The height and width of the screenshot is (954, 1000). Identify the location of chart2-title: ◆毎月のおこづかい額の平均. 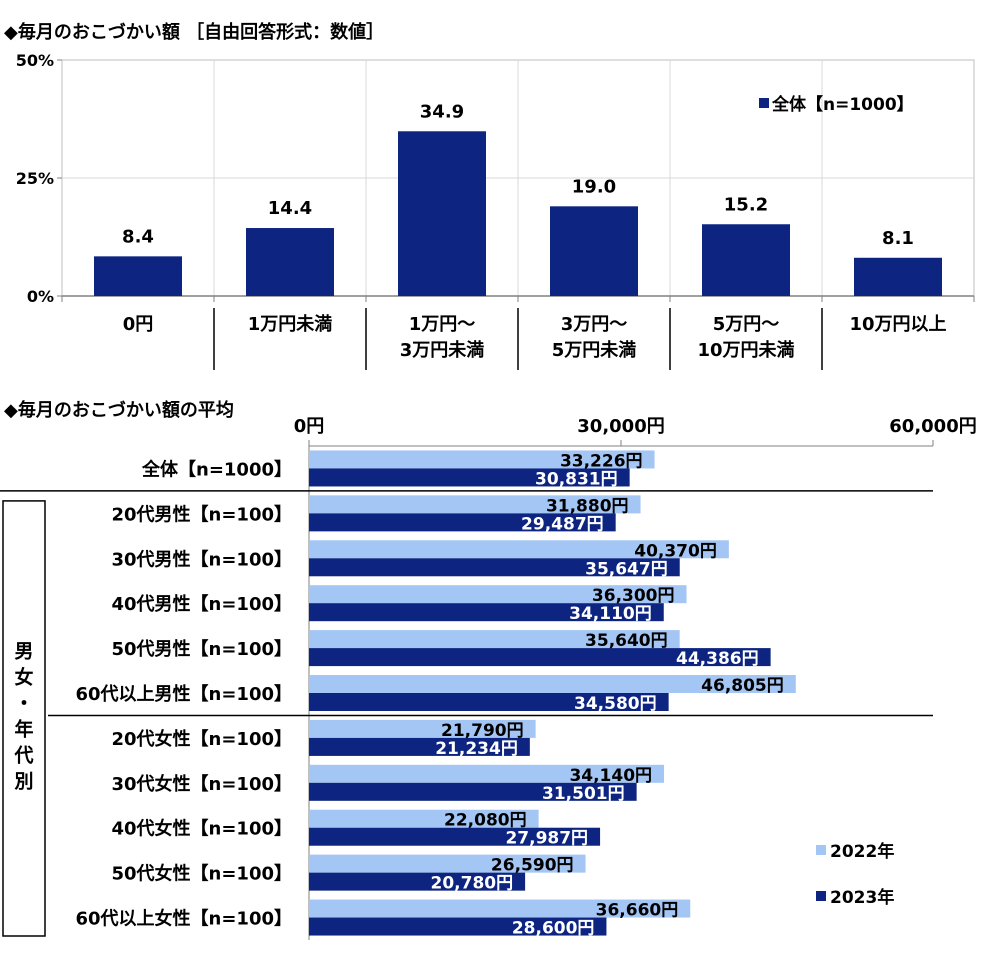
(119, 410).